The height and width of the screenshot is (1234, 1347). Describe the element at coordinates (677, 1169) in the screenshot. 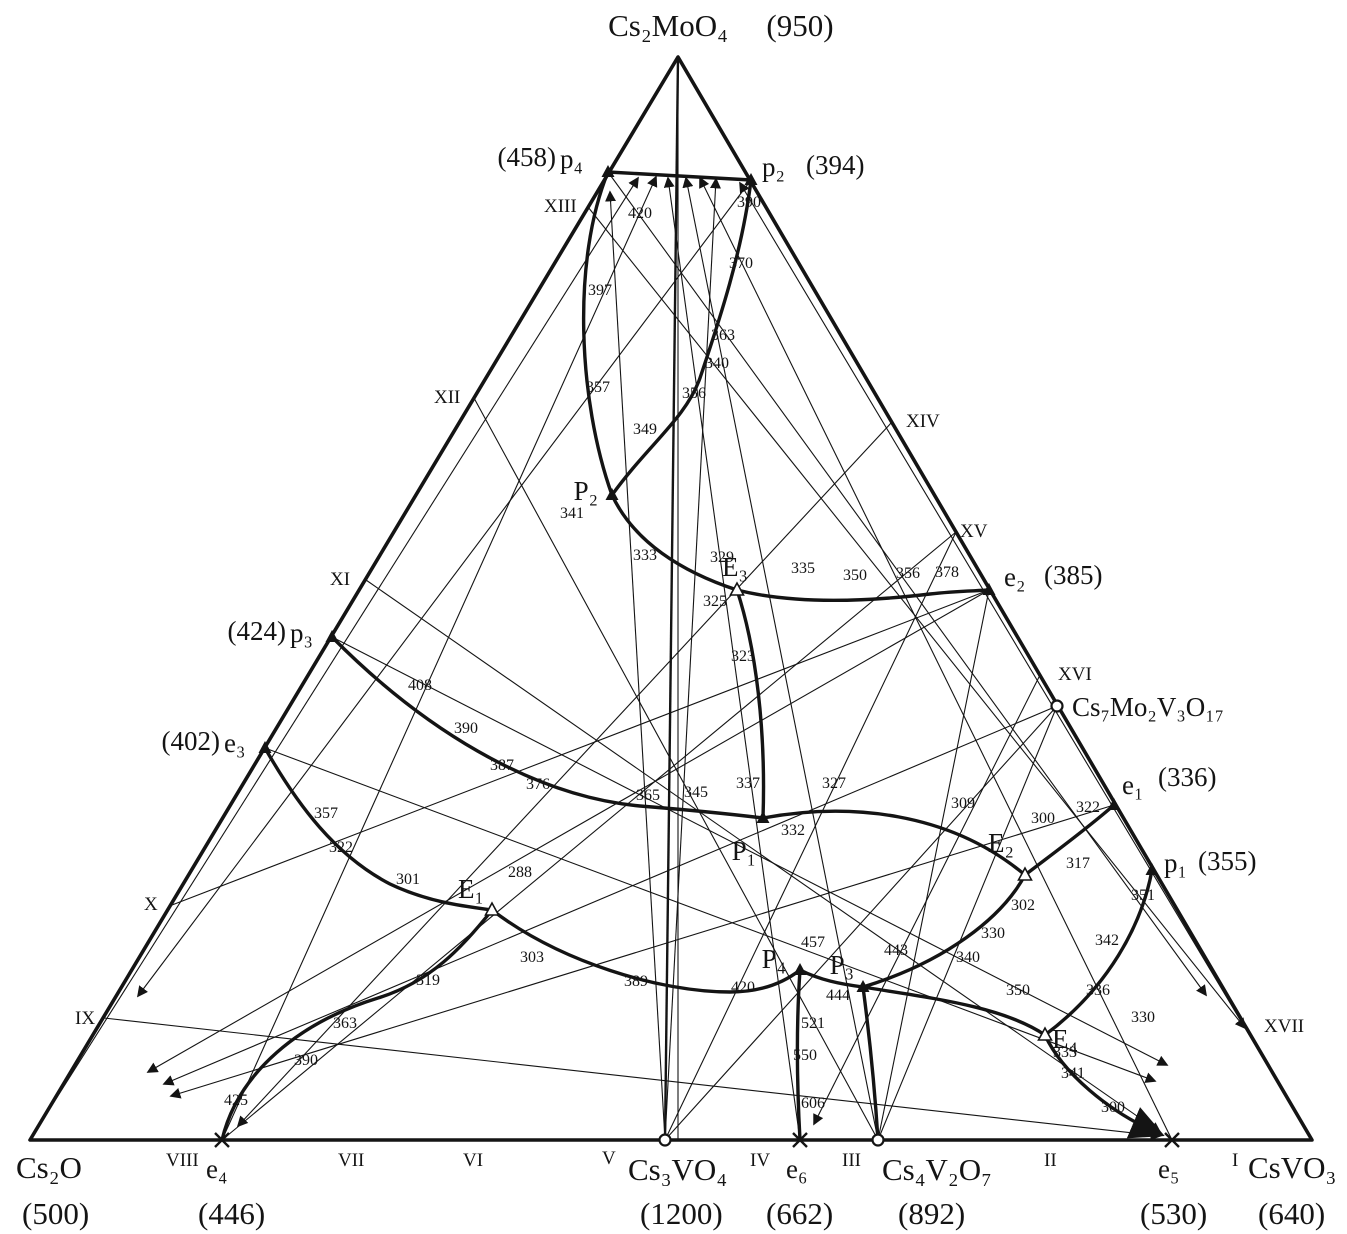

I see `cs3vo4-formula: Cs₃VO₄` at that location.